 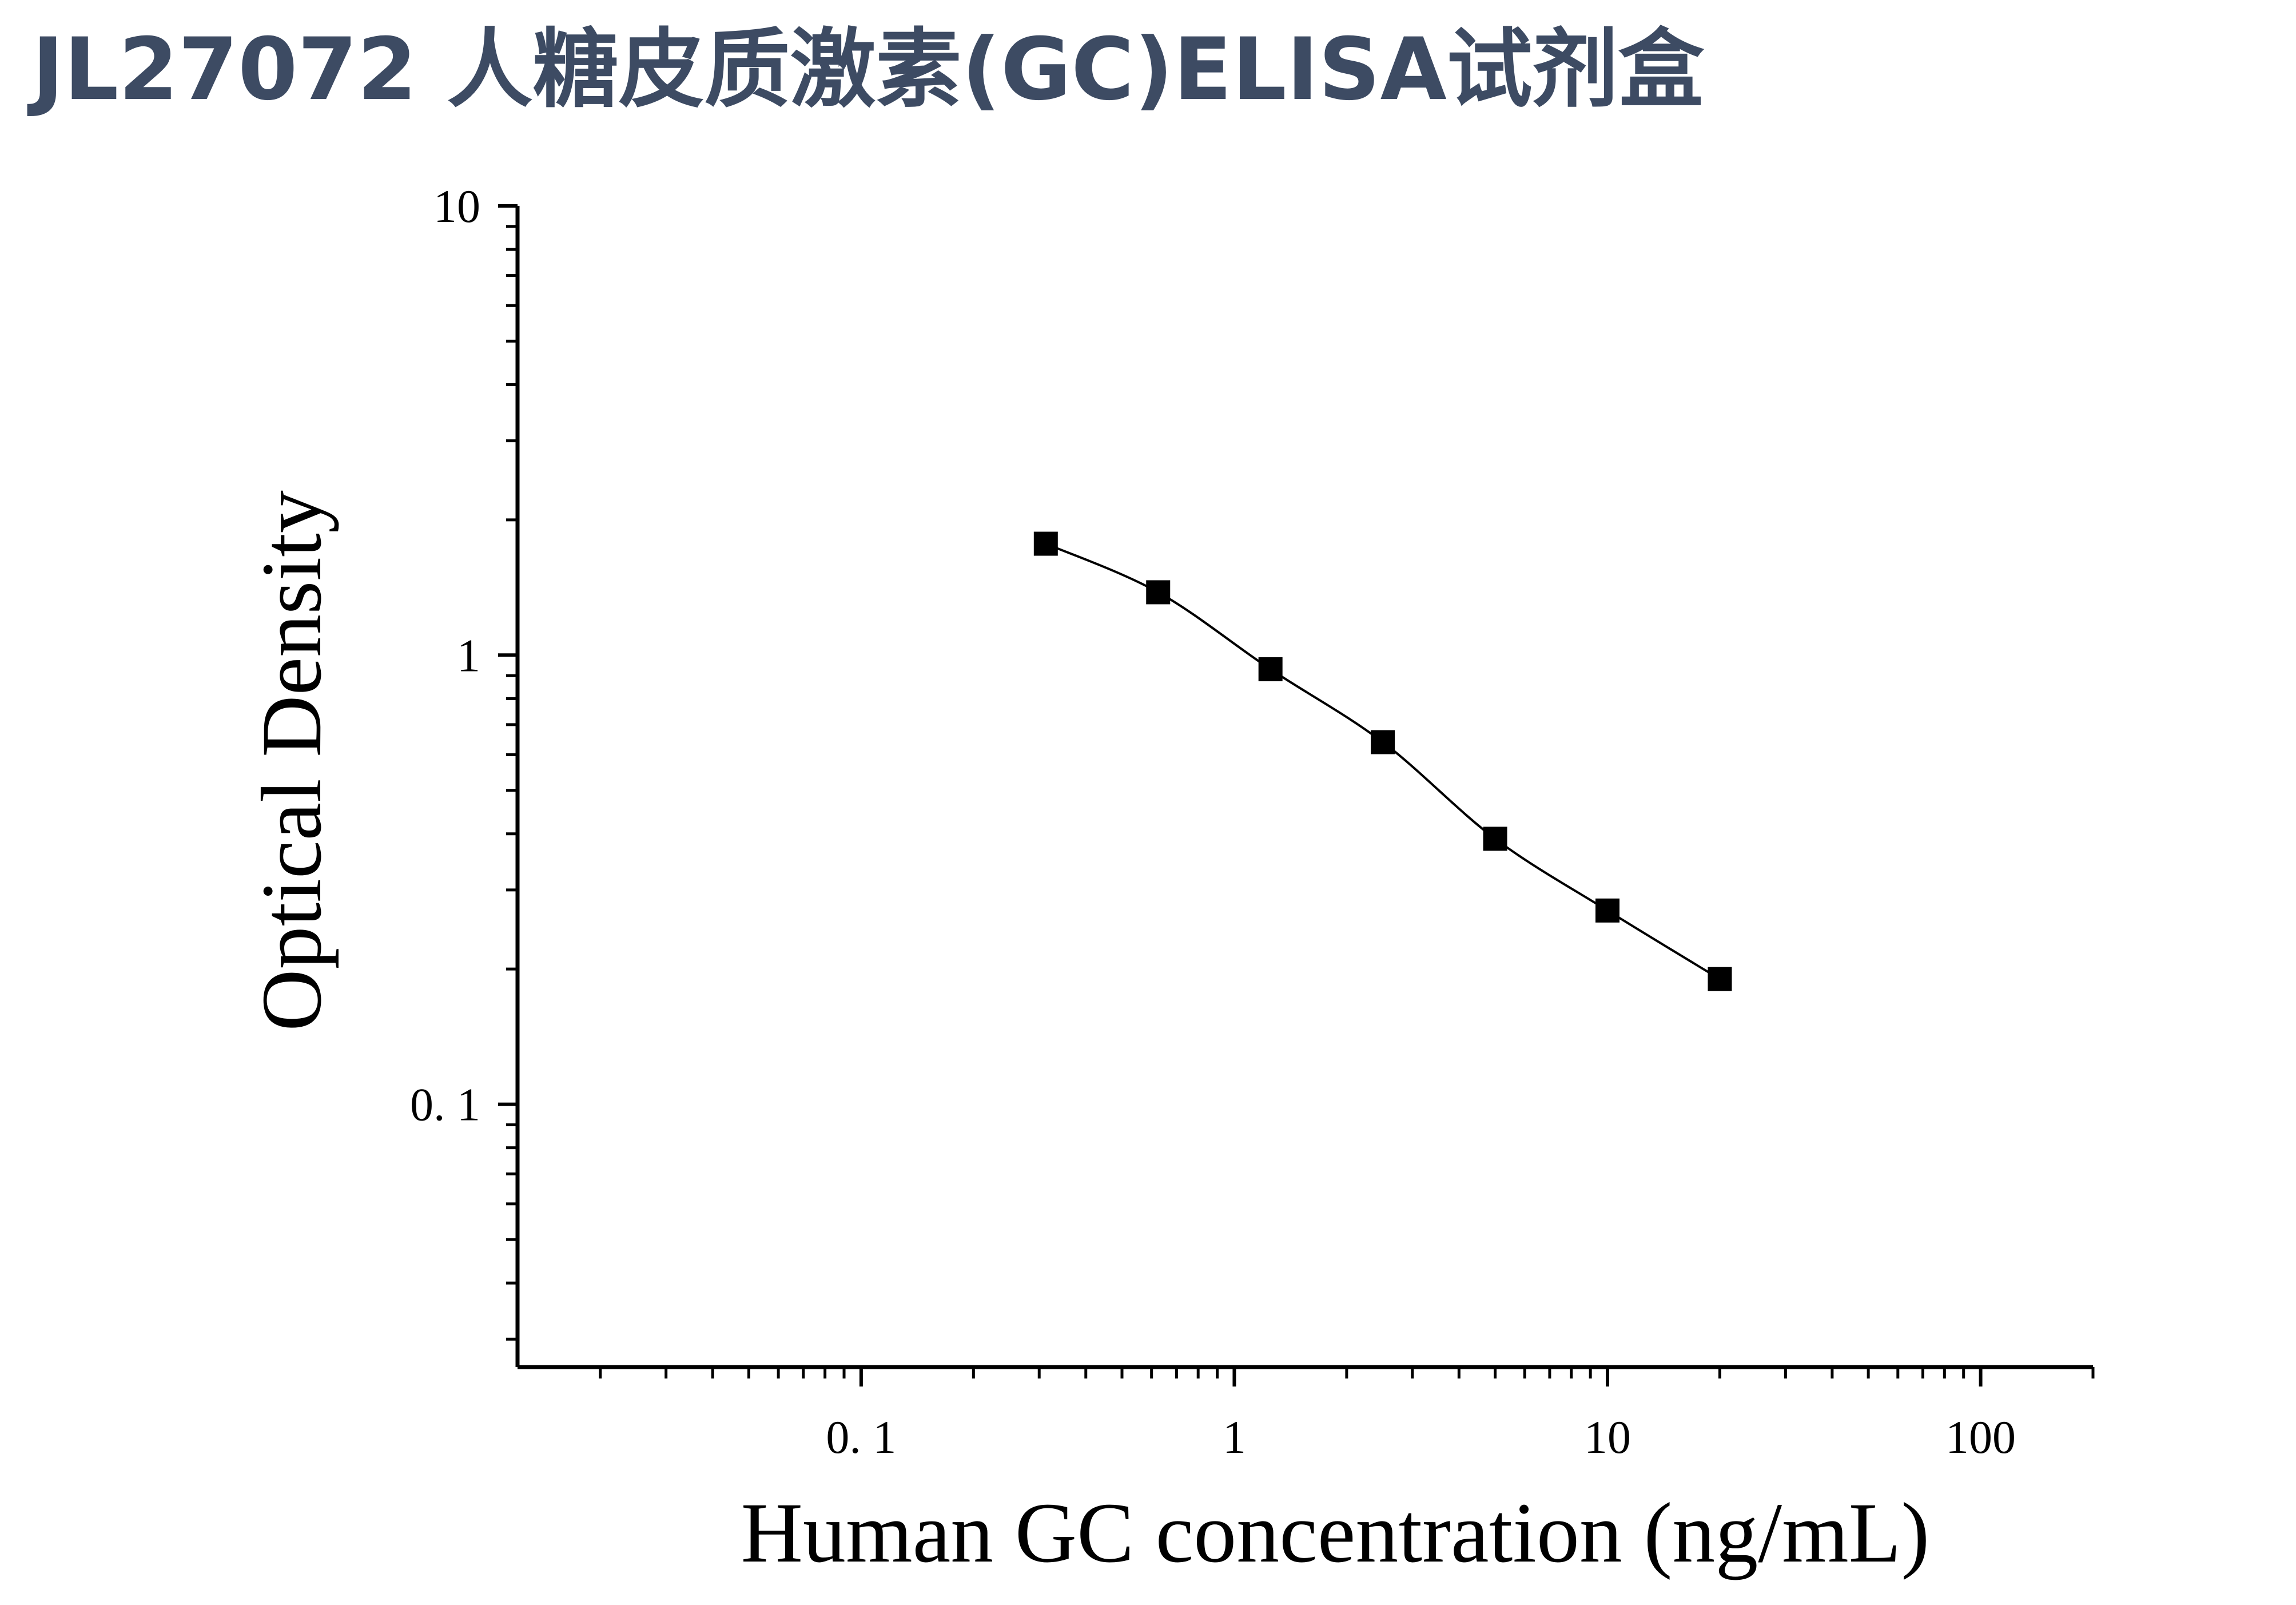 I want to click on x-tick-label: 100, so click(x=1981, y=1437).